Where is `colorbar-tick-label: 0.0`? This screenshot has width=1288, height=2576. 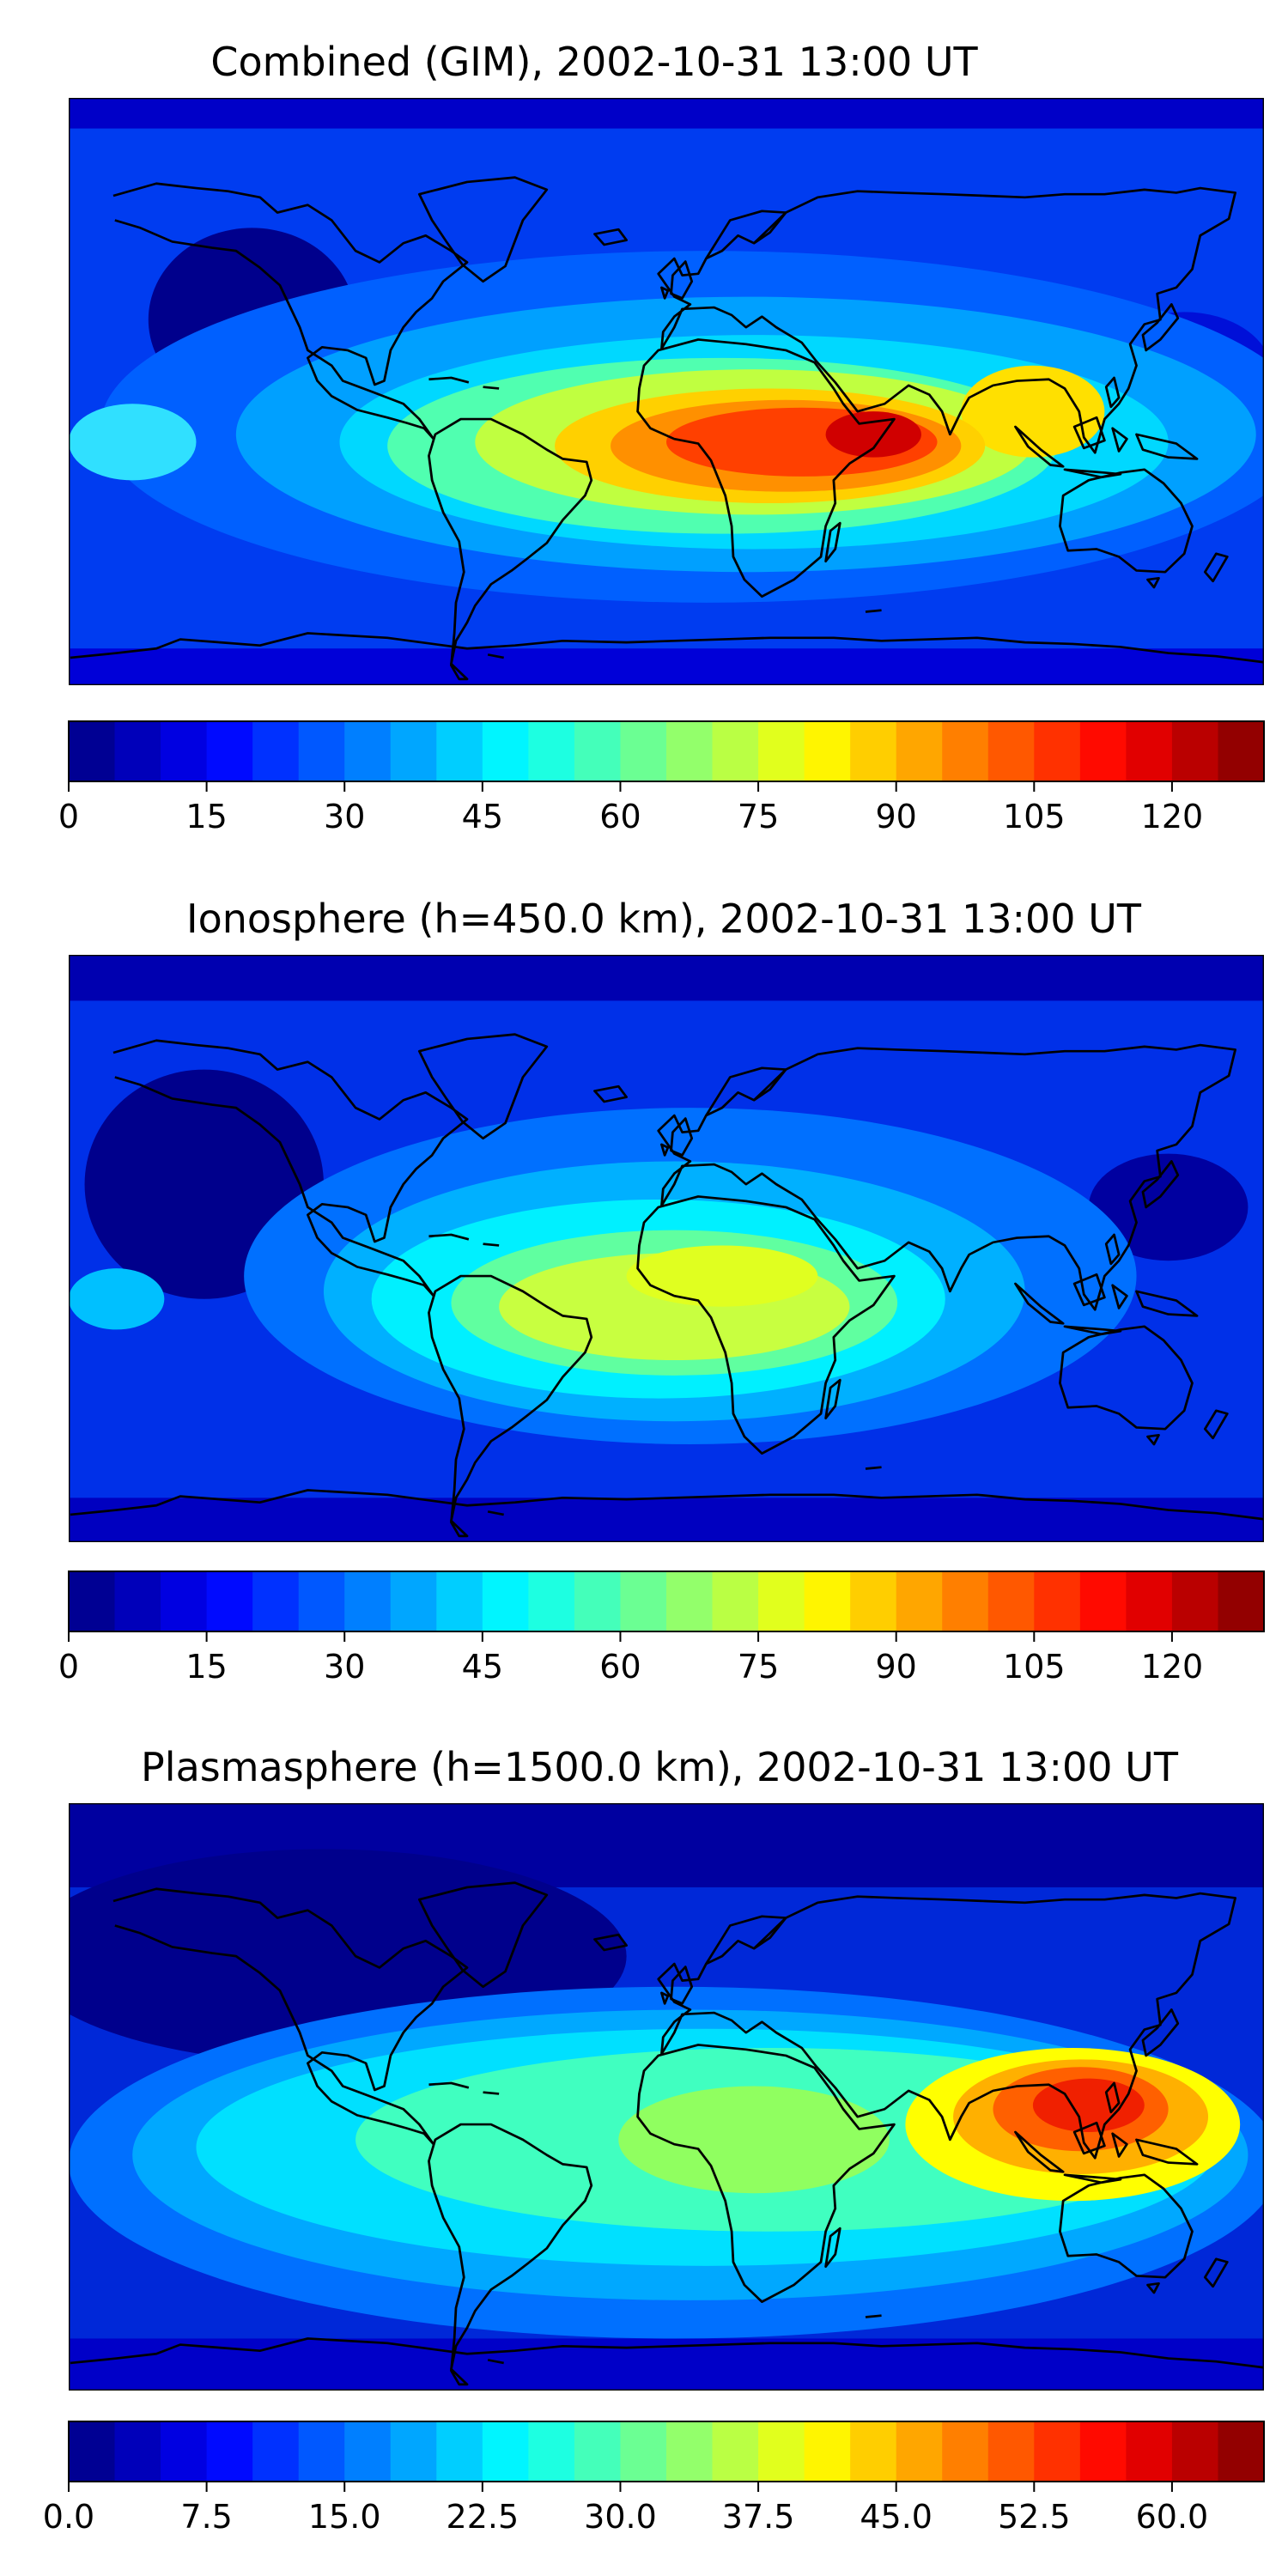 colorbar-tick-label: 0.0 is located at coordinates (69, 2517).